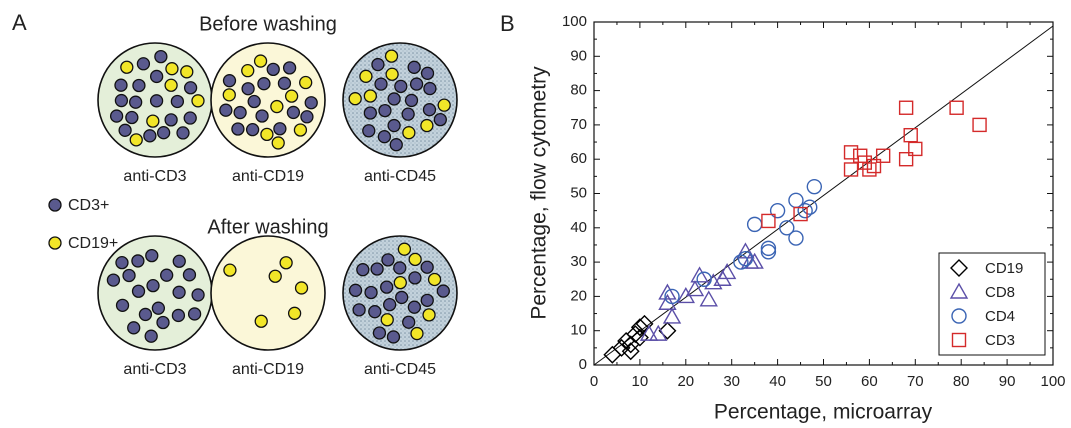  I want to click on y-tick-label: 40, so click(578, 227).